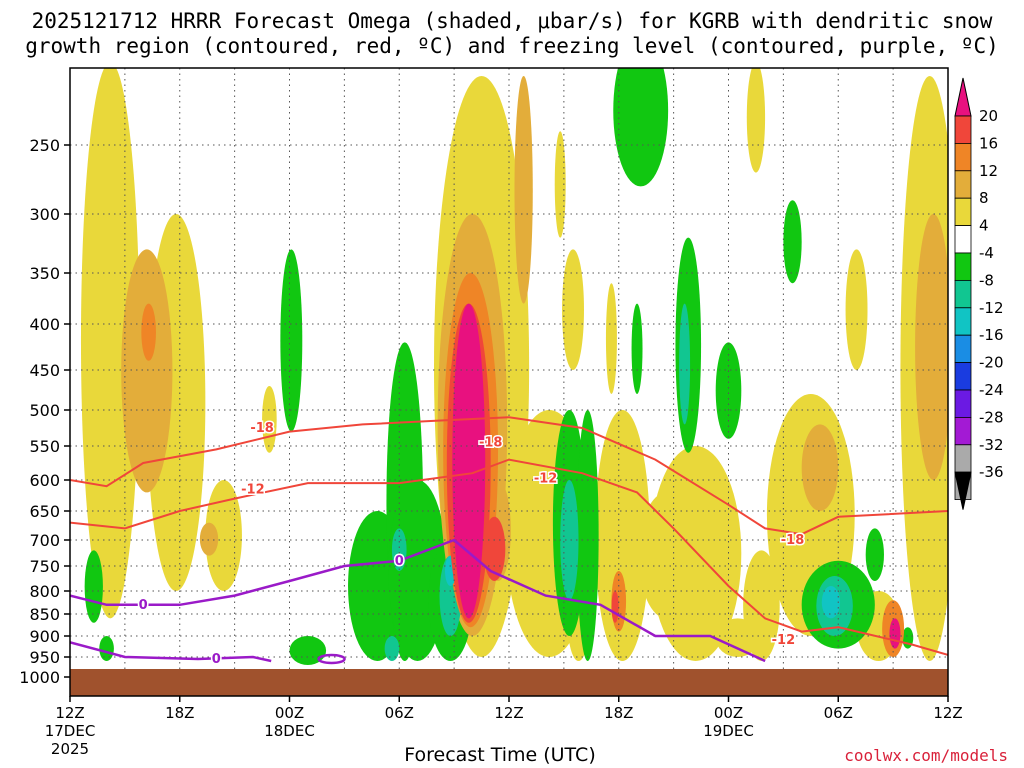  What do you see at coordinates (728, 713) in the screenshot?
I see `x-tick-label-6: 00Z` at bounding box center [728, 713].